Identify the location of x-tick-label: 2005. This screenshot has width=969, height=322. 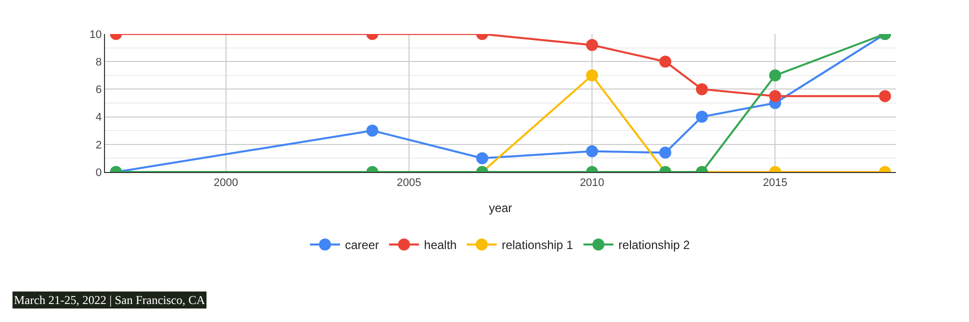
(409, 183).